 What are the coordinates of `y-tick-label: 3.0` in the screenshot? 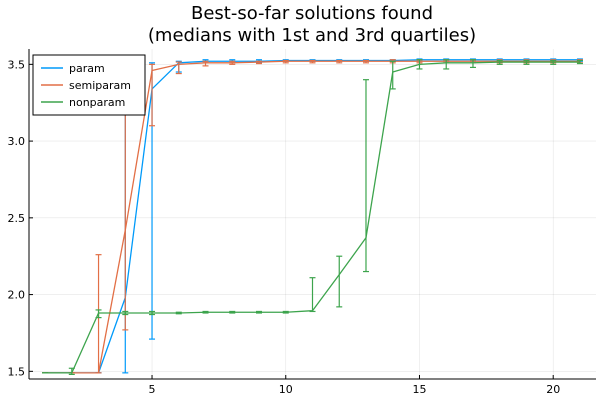 It's located at (17, 141).